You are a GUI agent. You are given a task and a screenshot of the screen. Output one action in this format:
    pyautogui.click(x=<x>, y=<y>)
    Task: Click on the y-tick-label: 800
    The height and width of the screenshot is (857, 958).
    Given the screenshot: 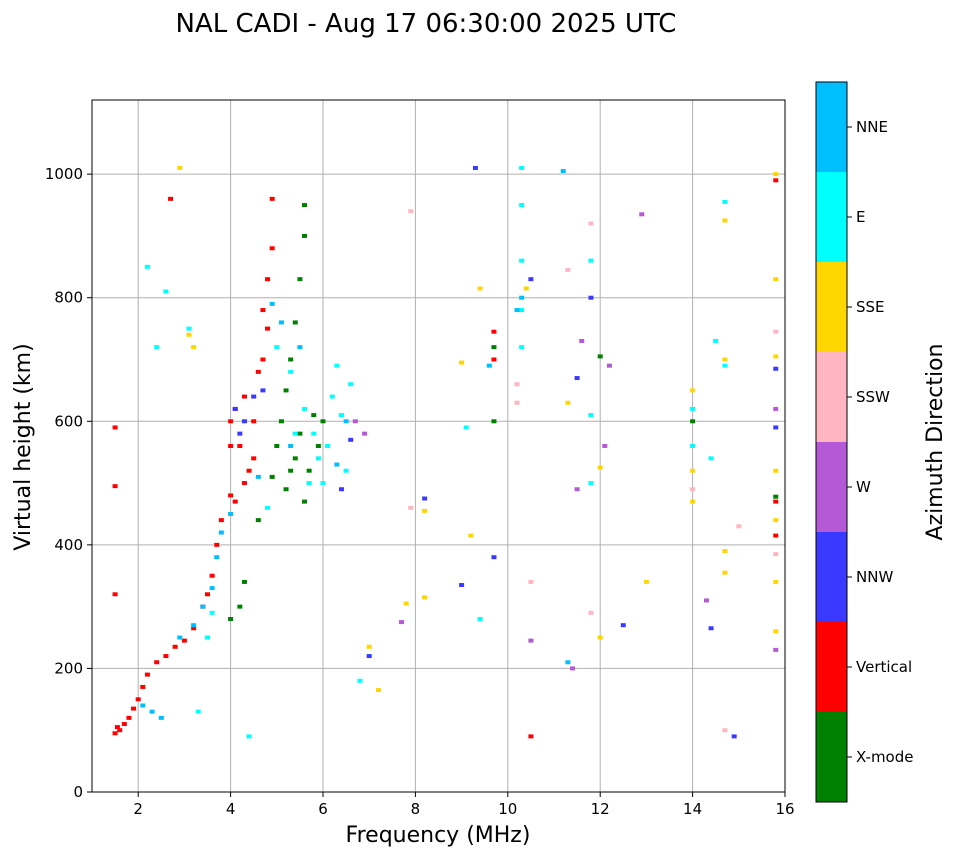 What is the action you would take?
    pyautogui.click(x=68, y=298)
    